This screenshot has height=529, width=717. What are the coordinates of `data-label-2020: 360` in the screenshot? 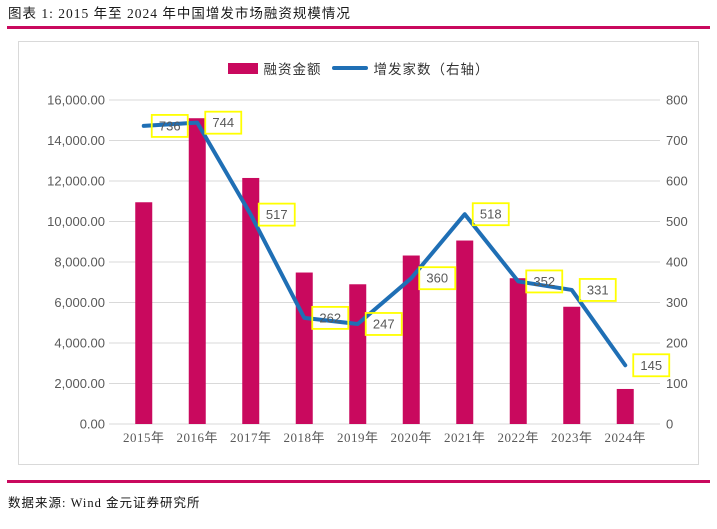 It's located at (437, 278).